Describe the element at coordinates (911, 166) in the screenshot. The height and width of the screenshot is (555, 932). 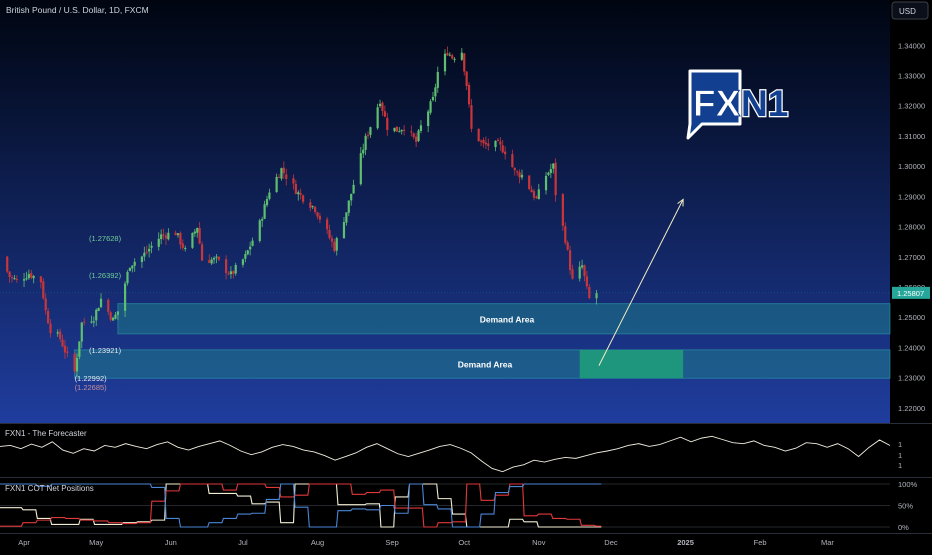
I see `price-tick-label: 1.30000` at that location.